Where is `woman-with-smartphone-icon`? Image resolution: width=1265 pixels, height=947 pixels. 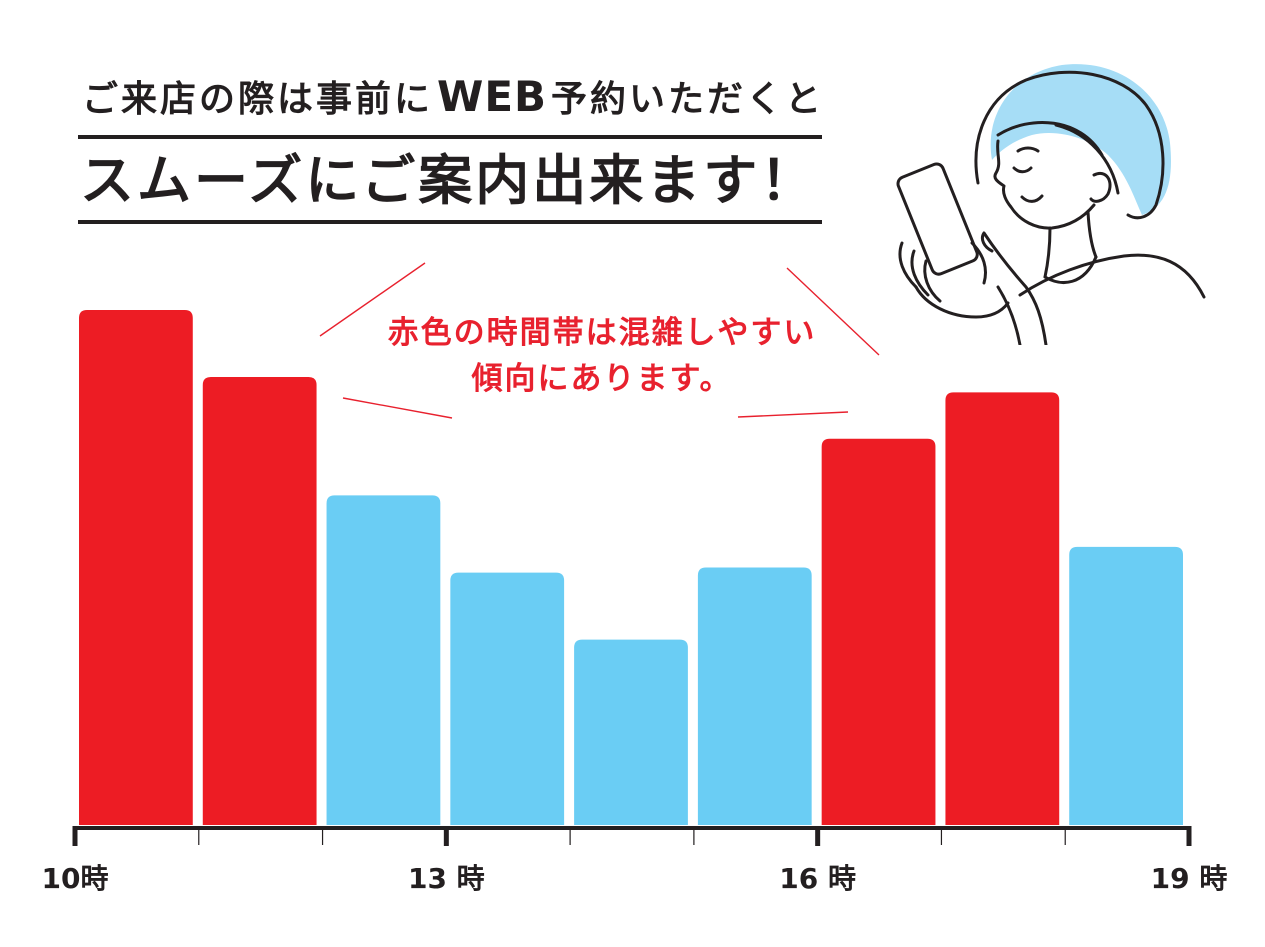 woman-with-smartphone-icon is located at coordinates (1051, 204).